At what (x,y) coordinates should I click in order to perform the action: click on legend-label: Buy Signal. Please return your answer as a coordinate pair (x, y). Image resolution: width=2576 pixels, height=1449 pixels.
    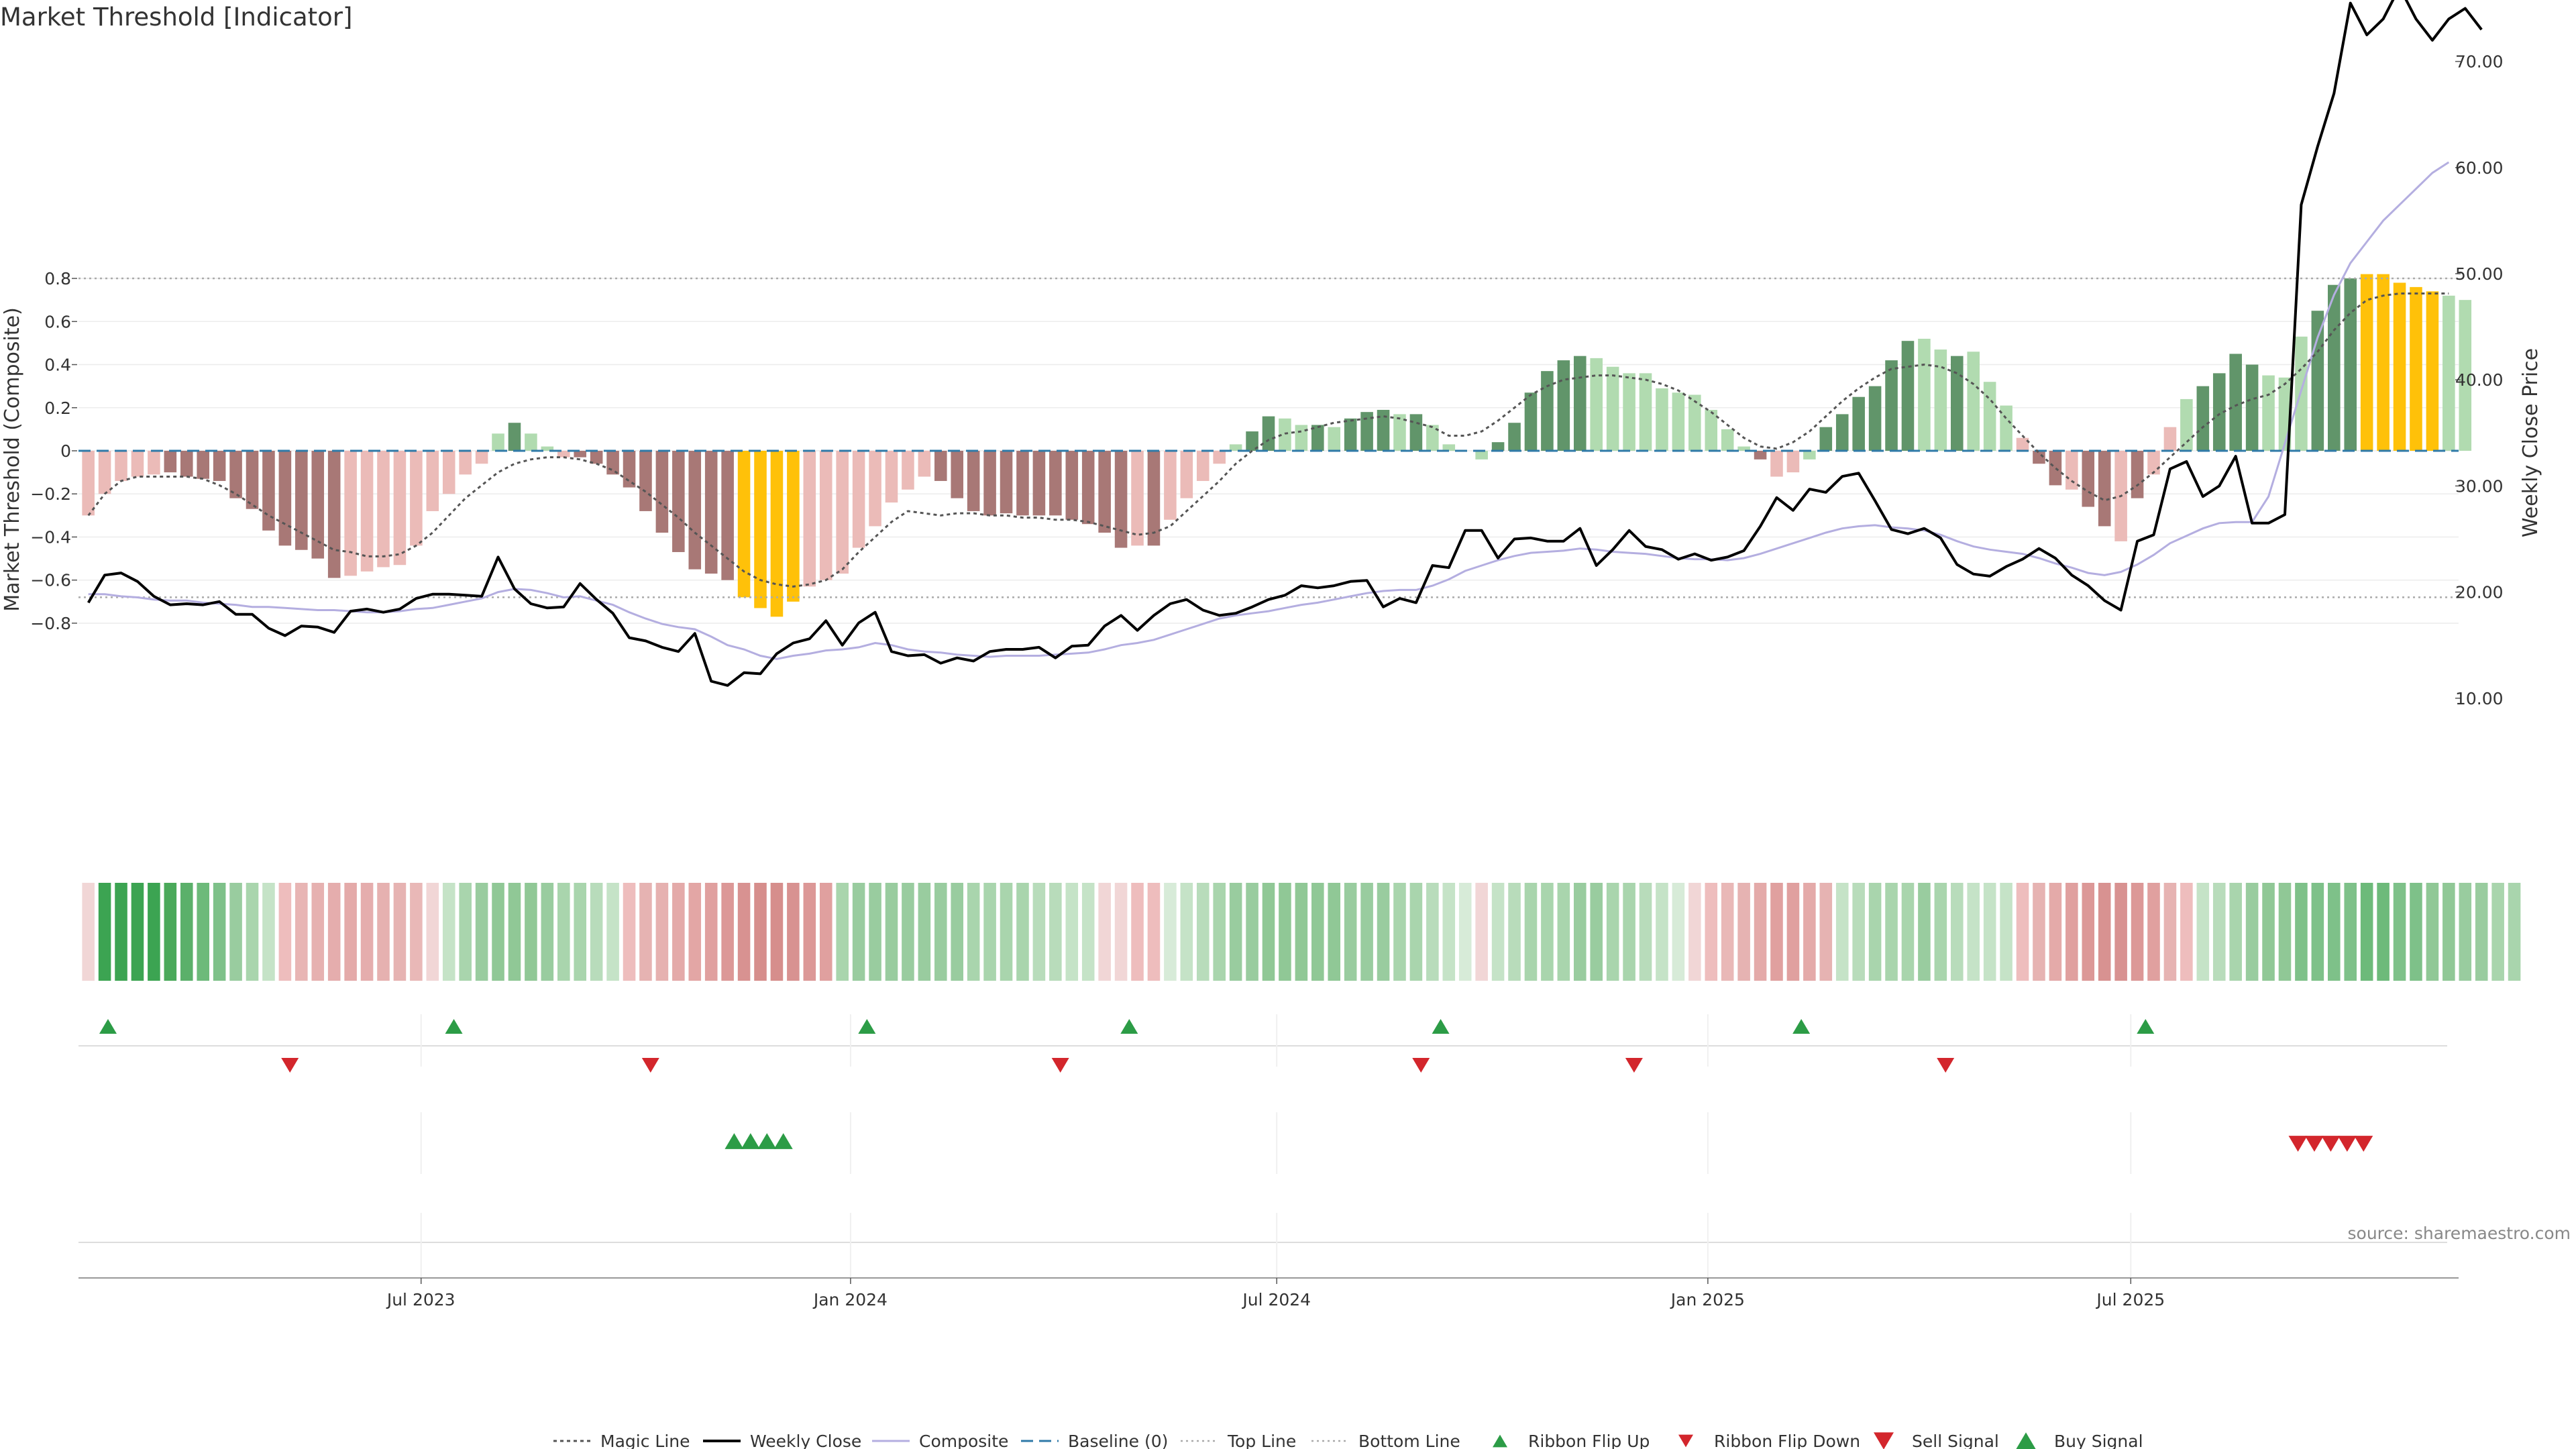
    Looking at the image, I should click on (2098, 1440).